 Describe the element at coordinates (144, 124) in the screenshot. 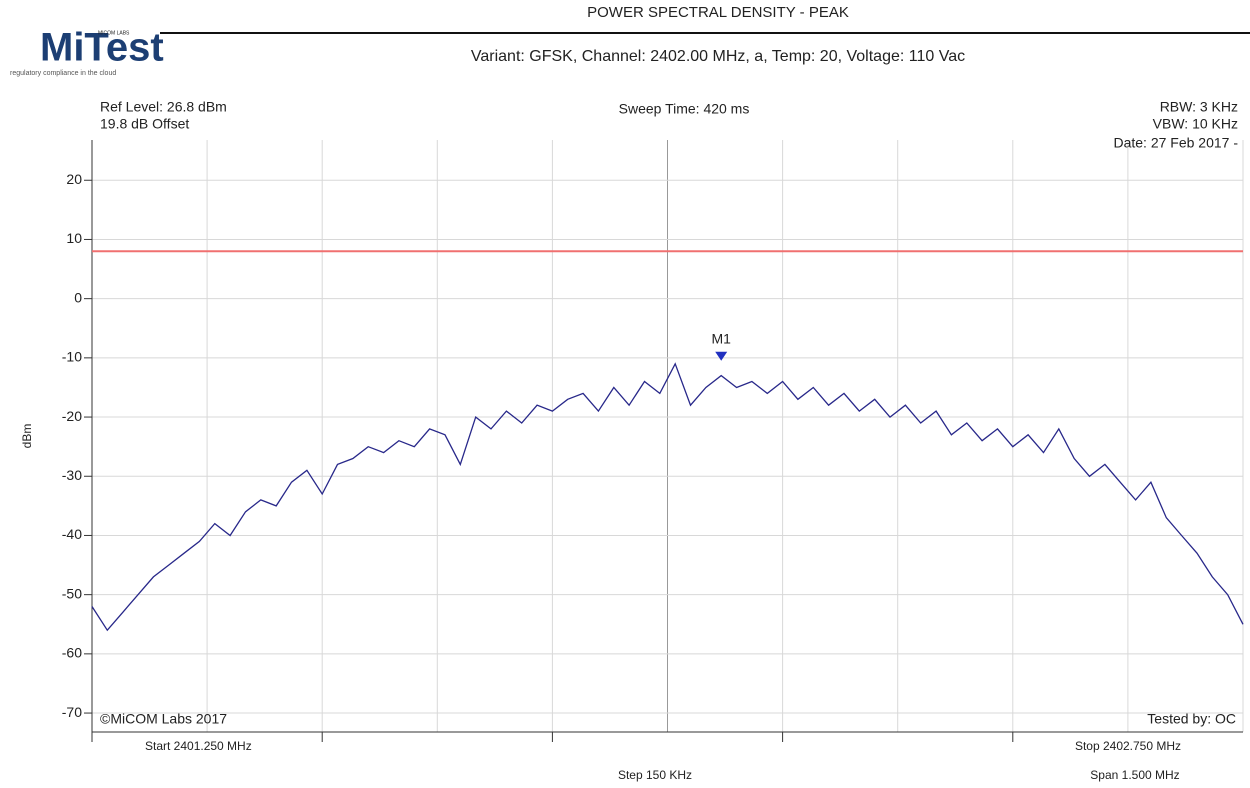

I see `annotation: 19.8 dB Offset` at that location.